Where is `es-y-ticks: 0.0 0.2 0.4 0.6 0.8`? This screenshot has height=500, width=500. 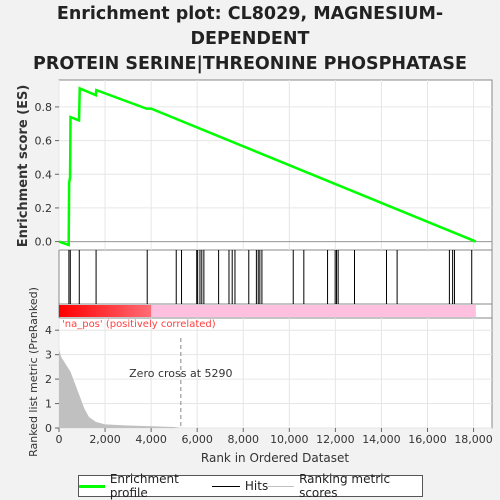 es-y-ticks: 0.0 0.2 0.4 0.6 0.8 is located at coordinates (47, 175).